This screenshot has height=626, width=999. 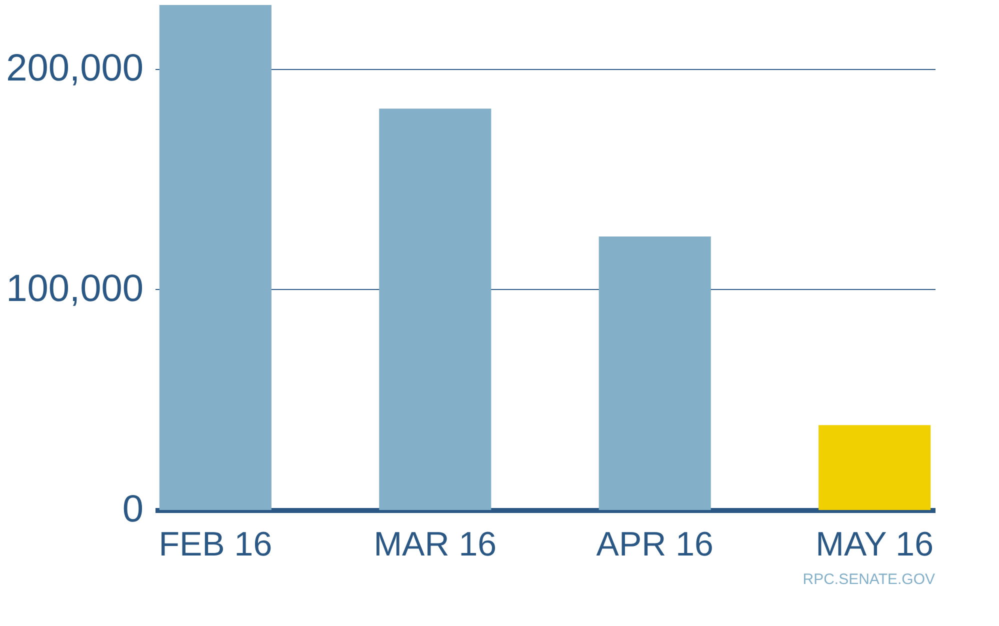 What do you see at coordinates (868, 579) in the screenshot?
I see `text: RPC.SENATE.GOV` at bounding box center [868, 579].